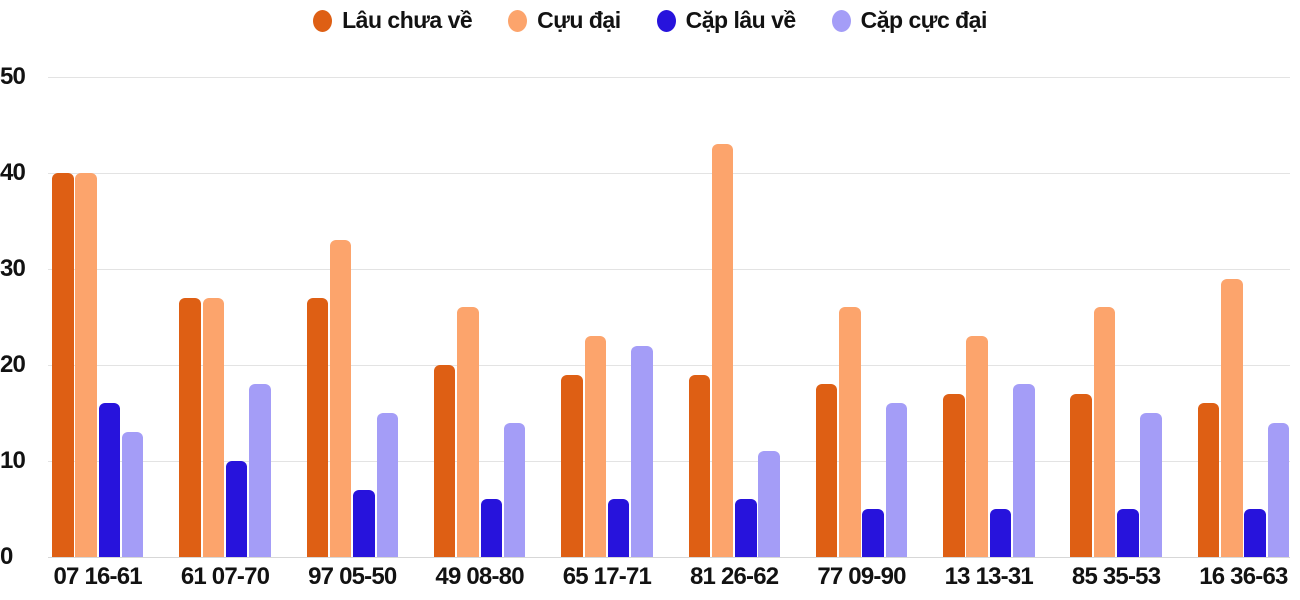 The image size is (1300, 600). I want to click on y-axis-tick-label-40: 40, so click(13, 172).